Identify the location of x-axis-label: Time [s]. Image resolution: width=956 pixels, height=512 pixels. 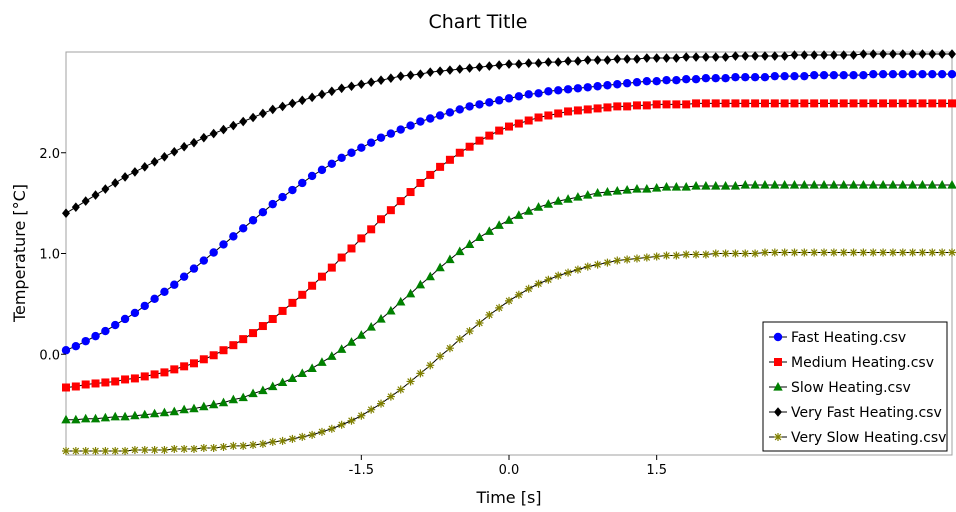
(508, 497).